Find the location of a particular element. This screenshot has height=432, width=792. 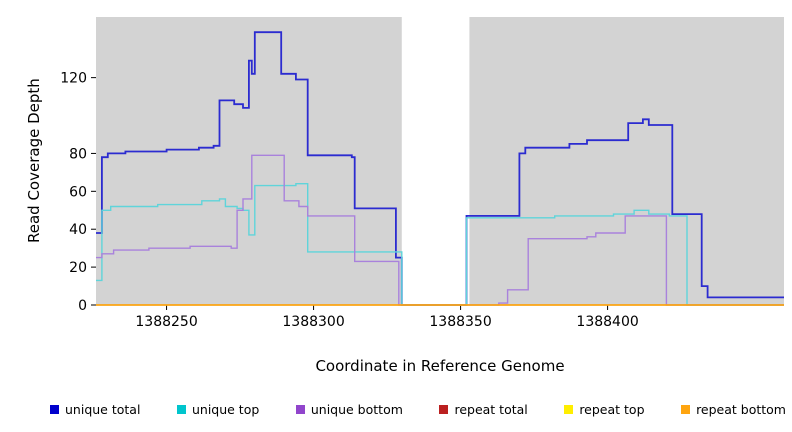

legend-item-repeat-bottom: repeat bottom is located at coordinates (733, 409).